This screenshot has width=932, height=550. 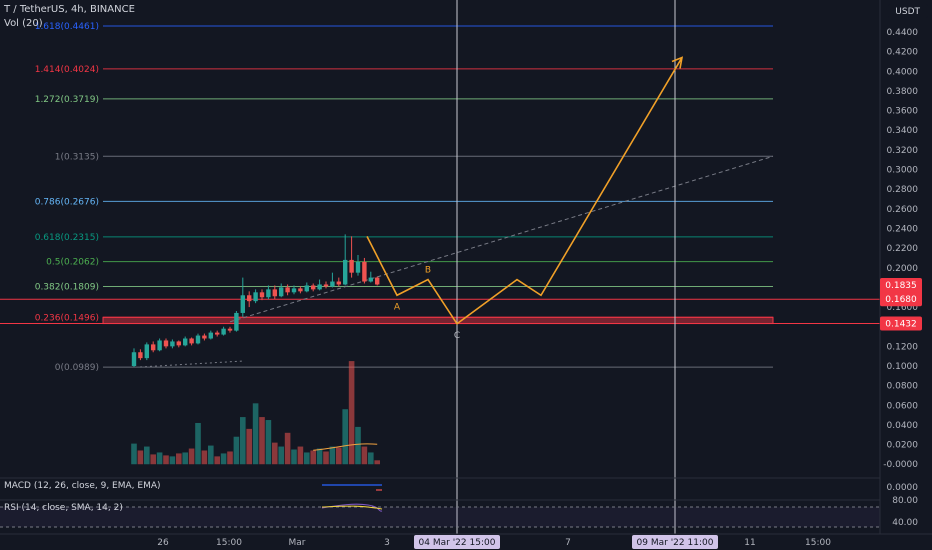 I want to click on rsi-label: RSI (14, close, SMA, 14, 2), so click(x=63, y=508).